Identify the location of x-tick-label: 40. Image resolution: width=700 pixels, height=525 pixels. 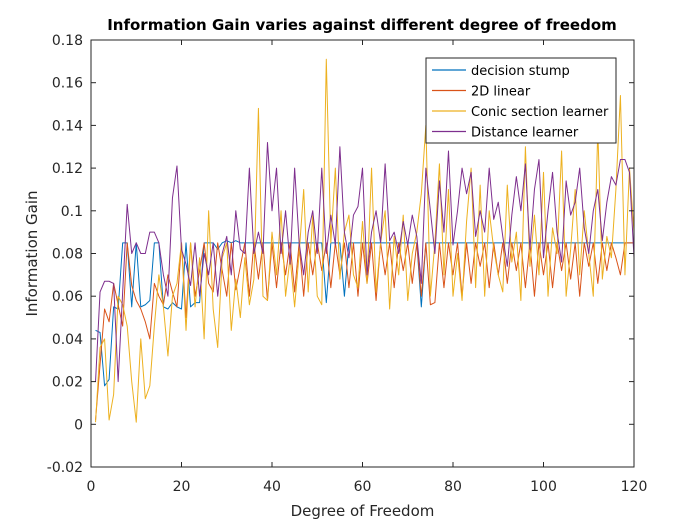
(272, 487).